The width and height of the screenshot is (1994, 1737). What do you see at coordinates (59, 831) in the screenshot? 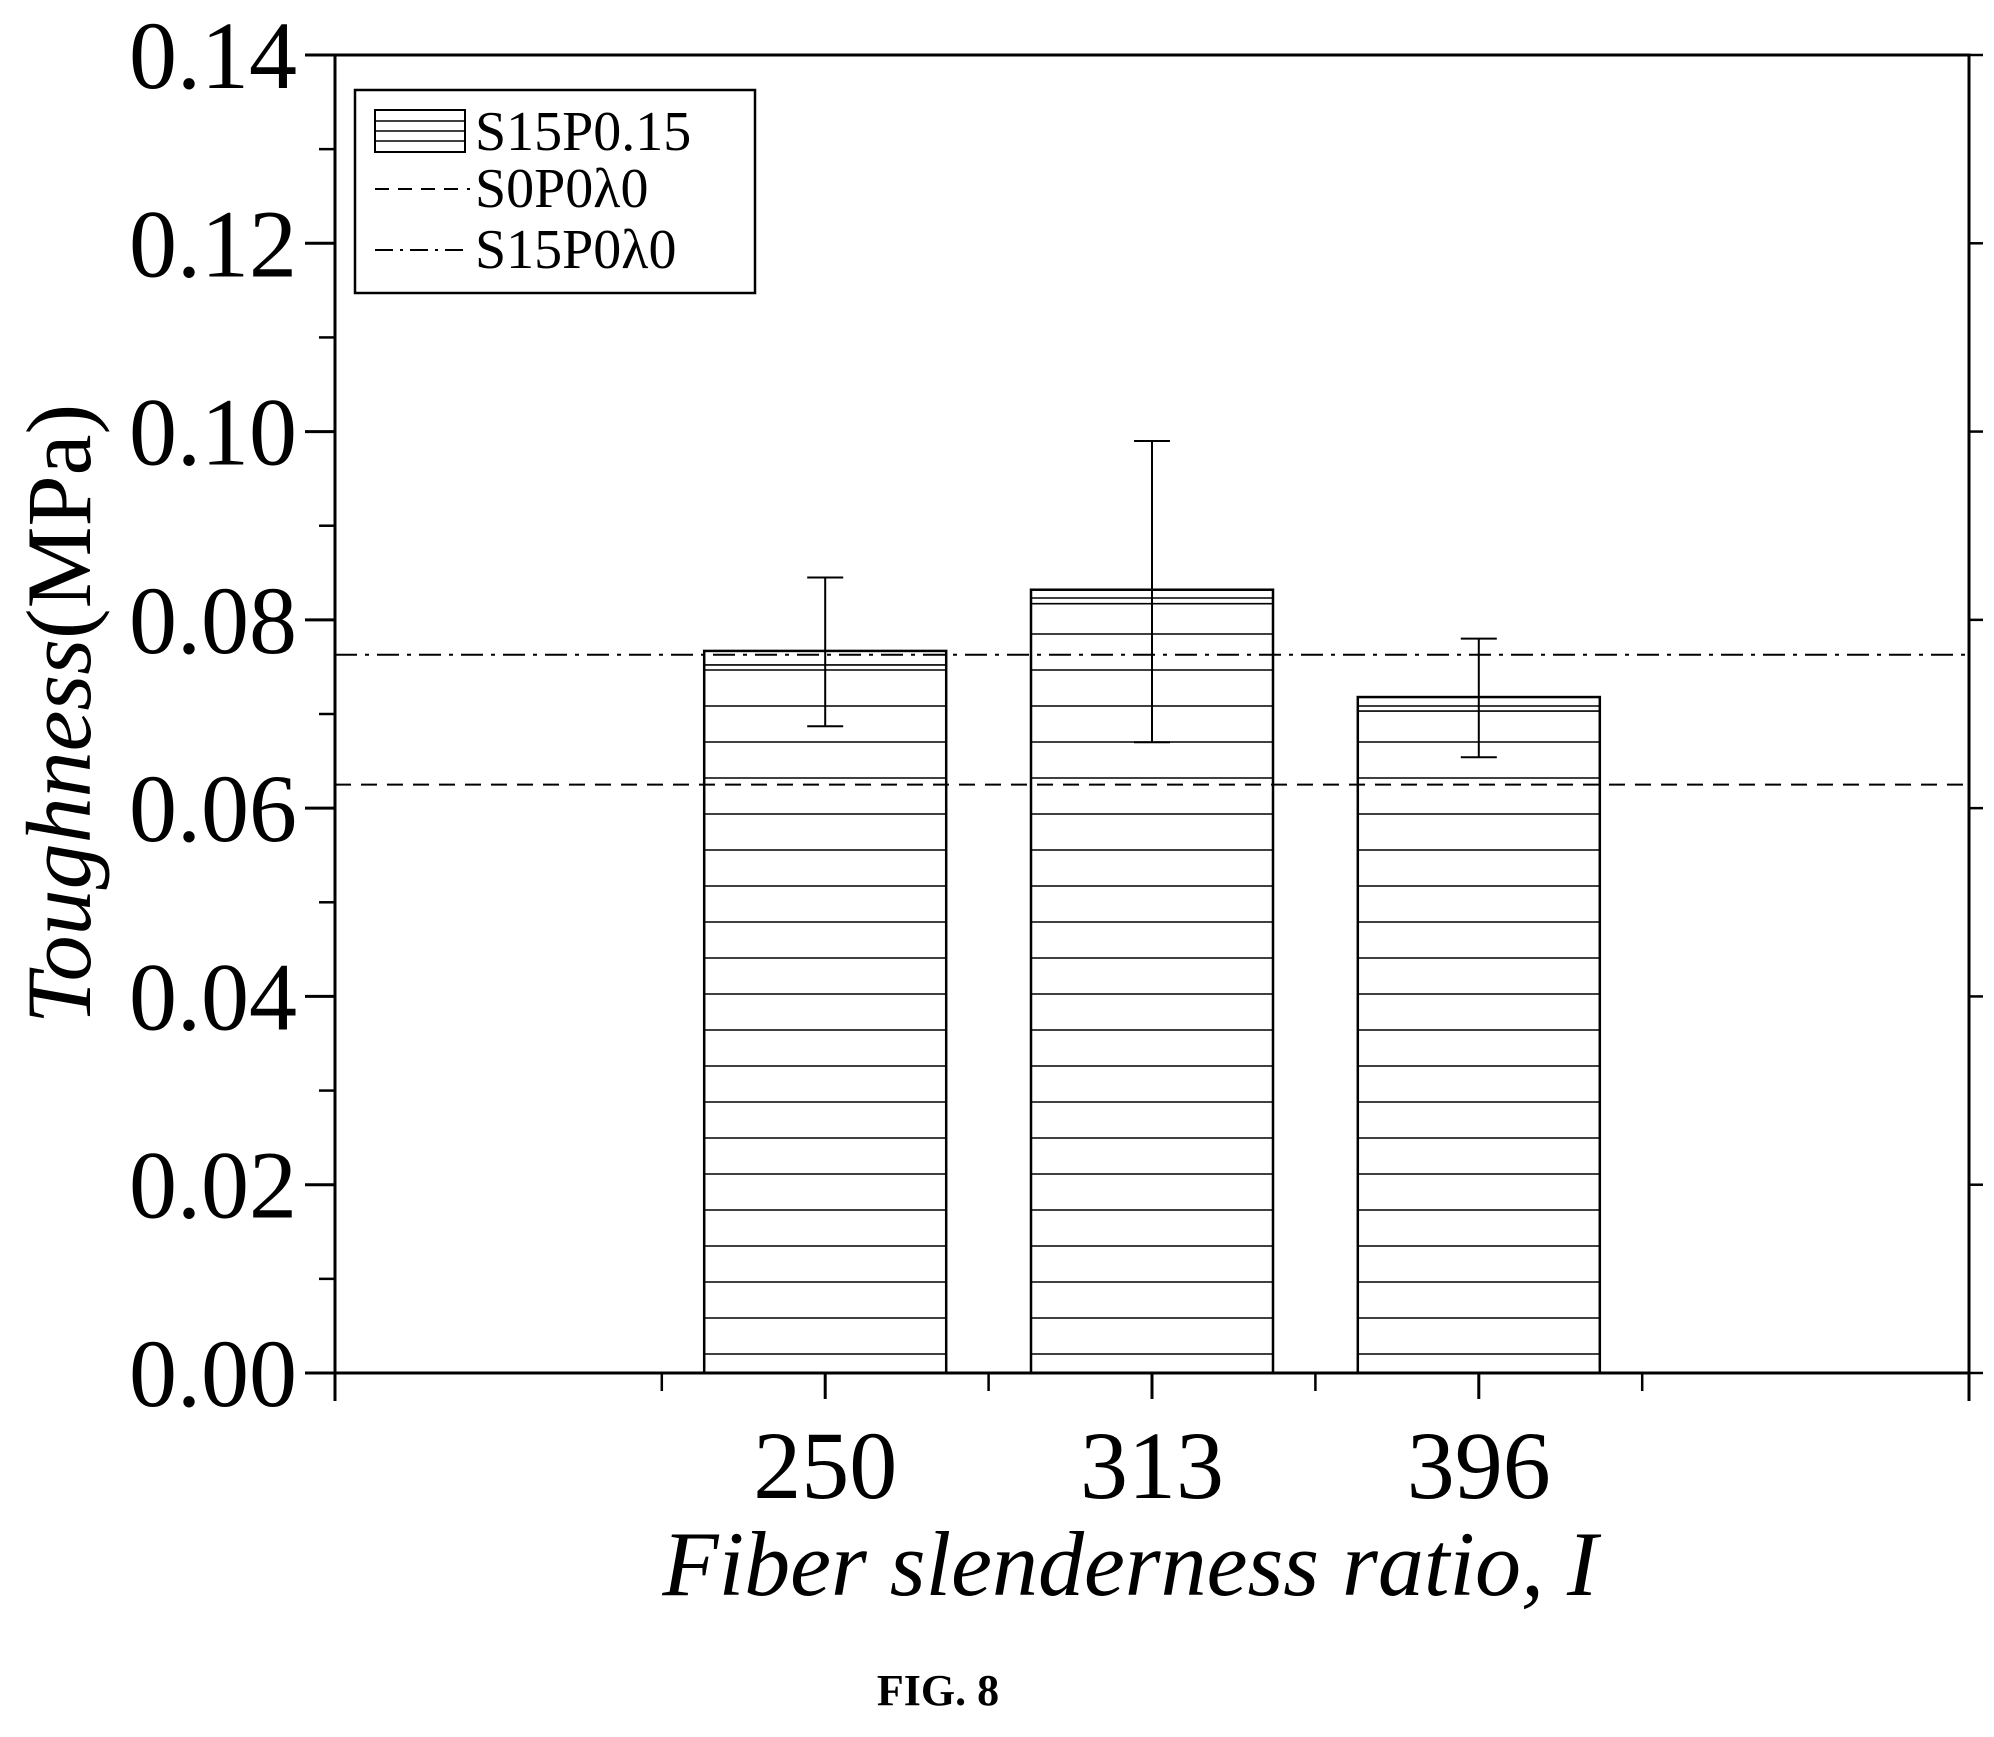
I see `y-axis-title-main: Toughness` at bounding box center [59, 831].